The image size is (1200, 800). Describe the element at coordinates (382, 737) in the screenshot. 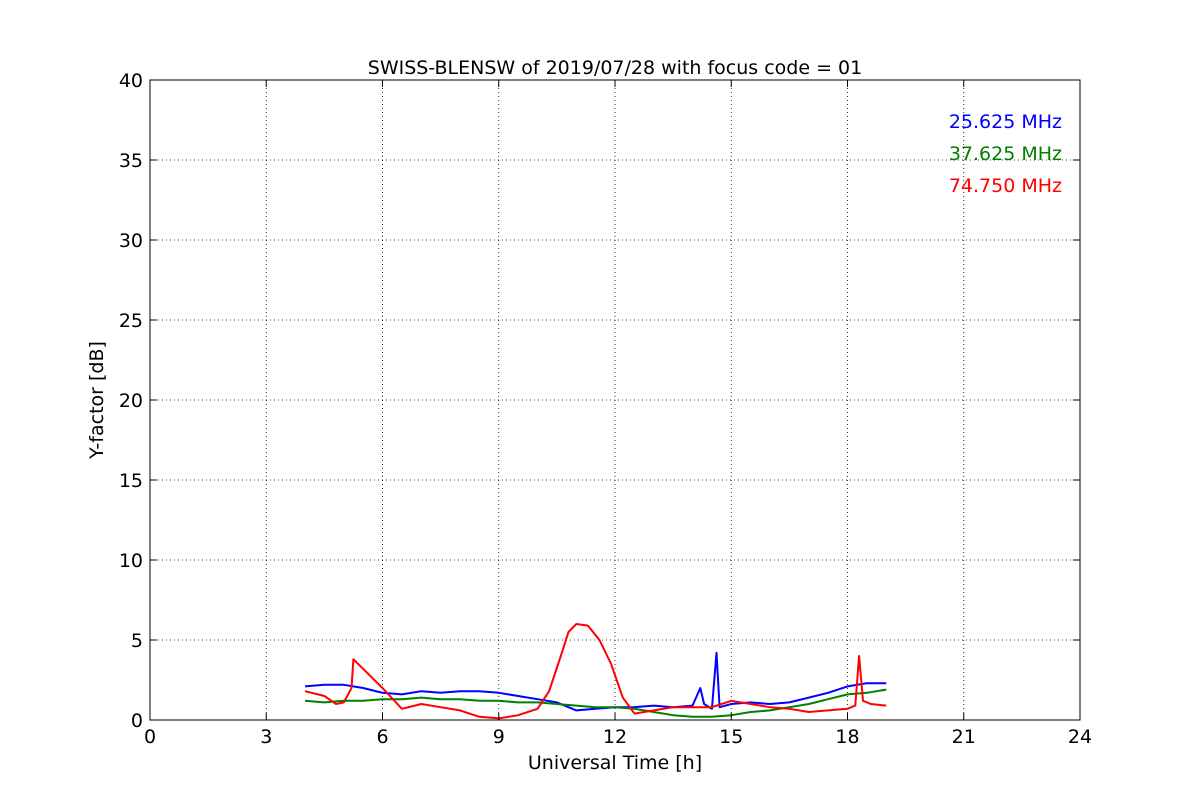

I see `x-tick-label: 6` at that location.